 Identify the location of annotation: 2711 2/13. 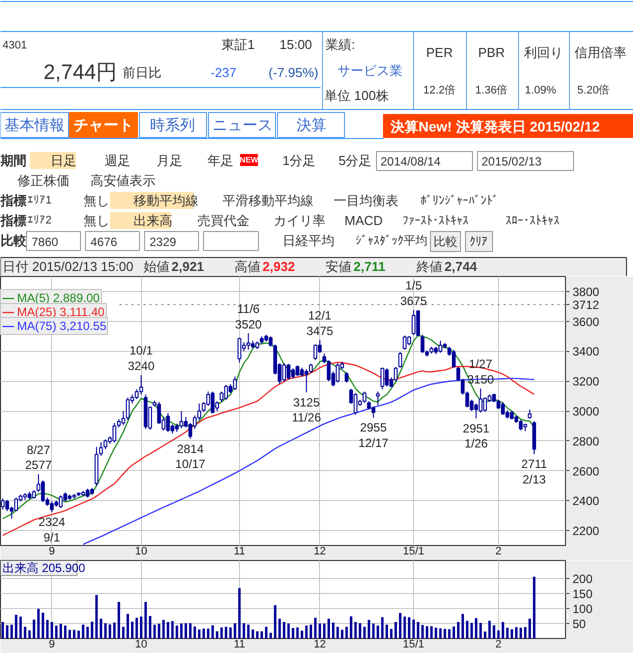
(534, 472).